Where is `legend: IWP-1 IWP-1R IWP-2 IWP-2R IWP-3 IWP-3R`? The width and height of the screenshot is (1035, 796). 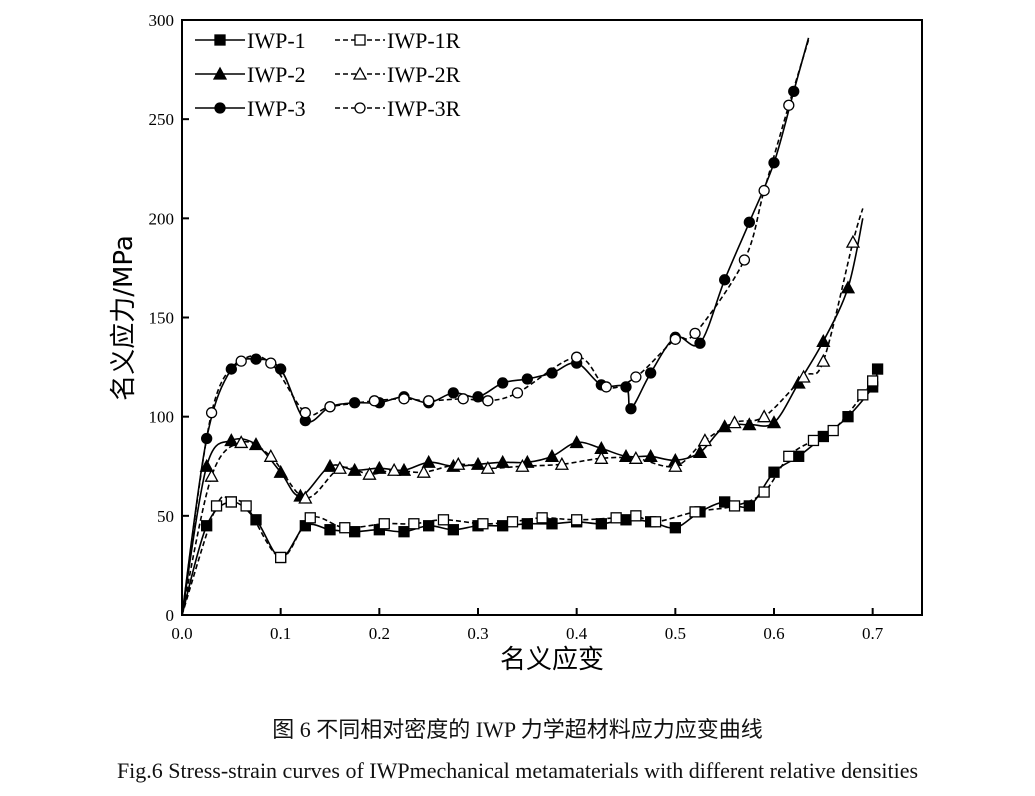 legend: IWP-1 IWP-1R IWP-2 IWP-2R IWP-3 IWP-3R is located at coordinates (328, 74).